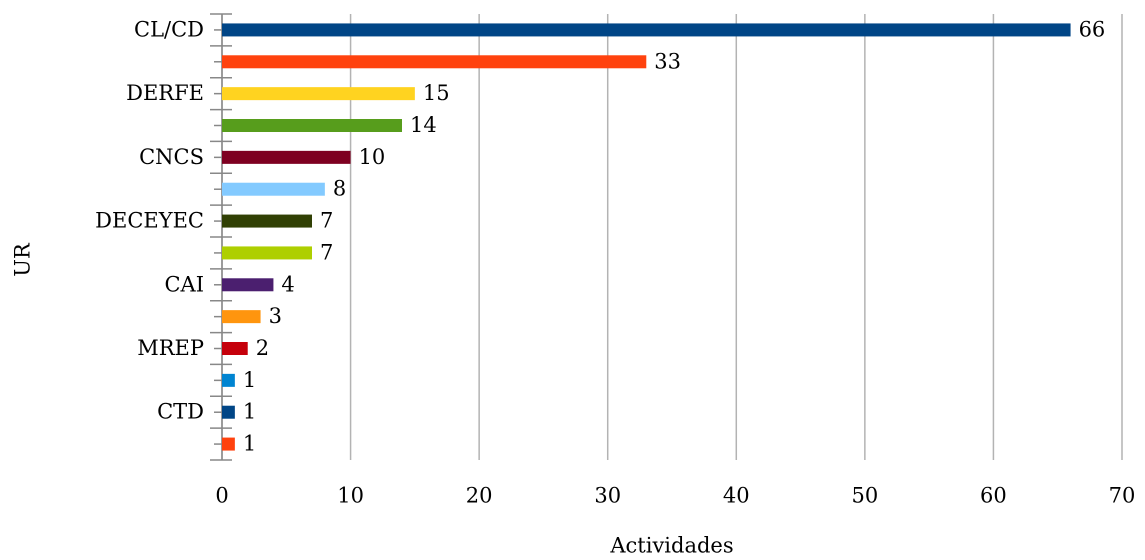  Describe the element at coordinates (169, 29) in the screenshot. I see `y-tick-label: CL/CD` at that location.